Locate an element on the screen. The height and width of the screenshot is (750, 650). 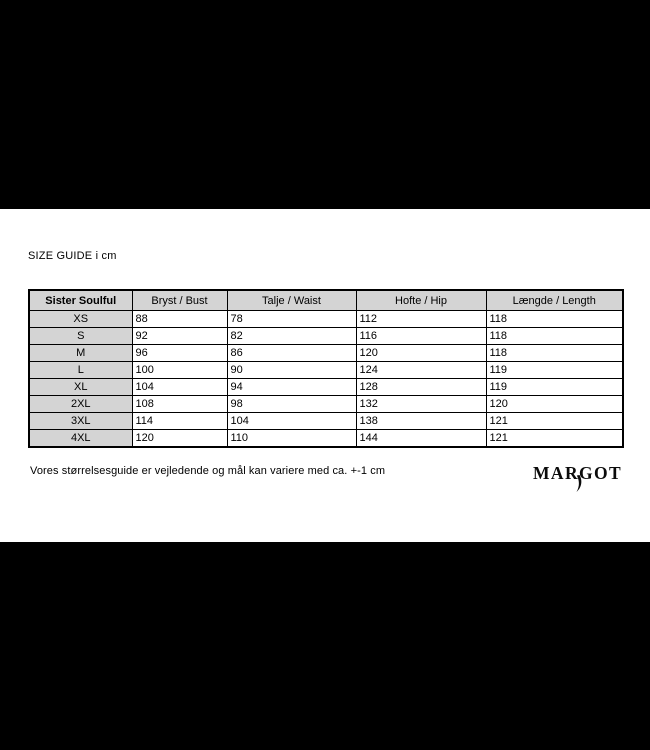
header-cell-waist: Talje / Waist is located at coordinates (291, 300).